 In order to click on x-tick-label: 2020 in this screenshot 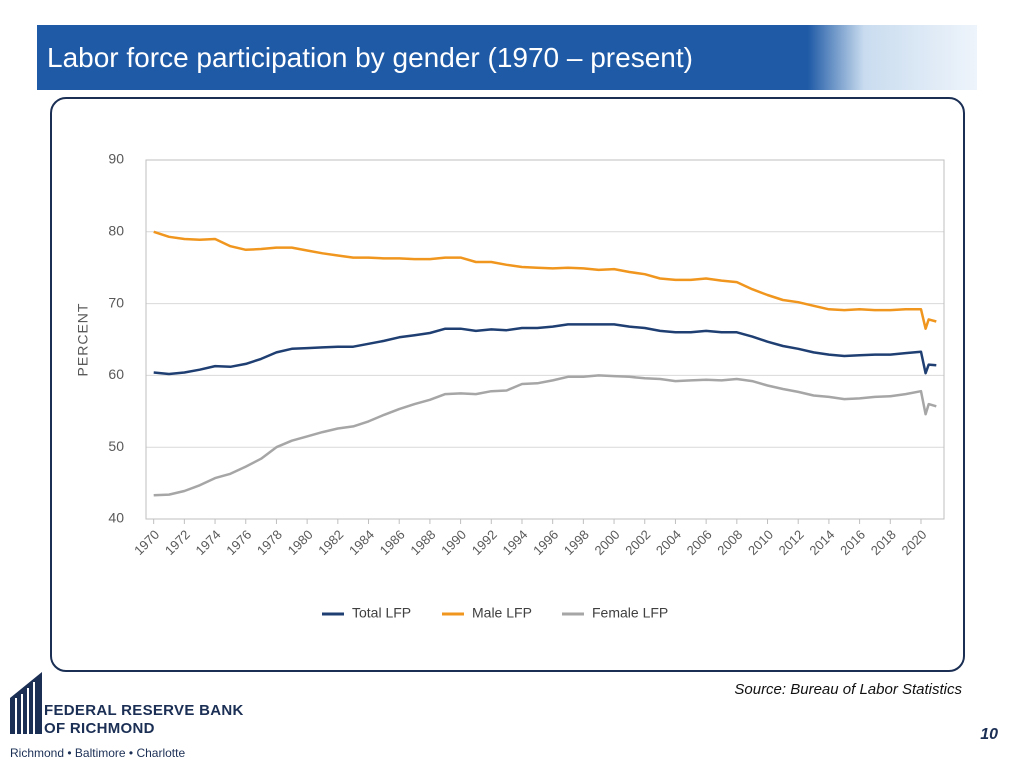, I will do `click(913, 542)`.